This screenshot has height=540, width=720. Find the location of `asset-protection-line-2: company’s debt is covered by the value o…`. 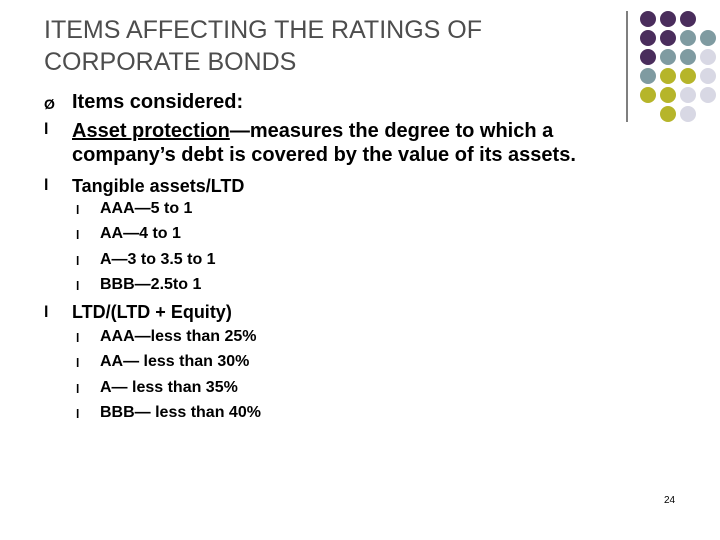

asset-protection-line-2: company’s debt is covered by the value o… is located at coordinates (324, 155).